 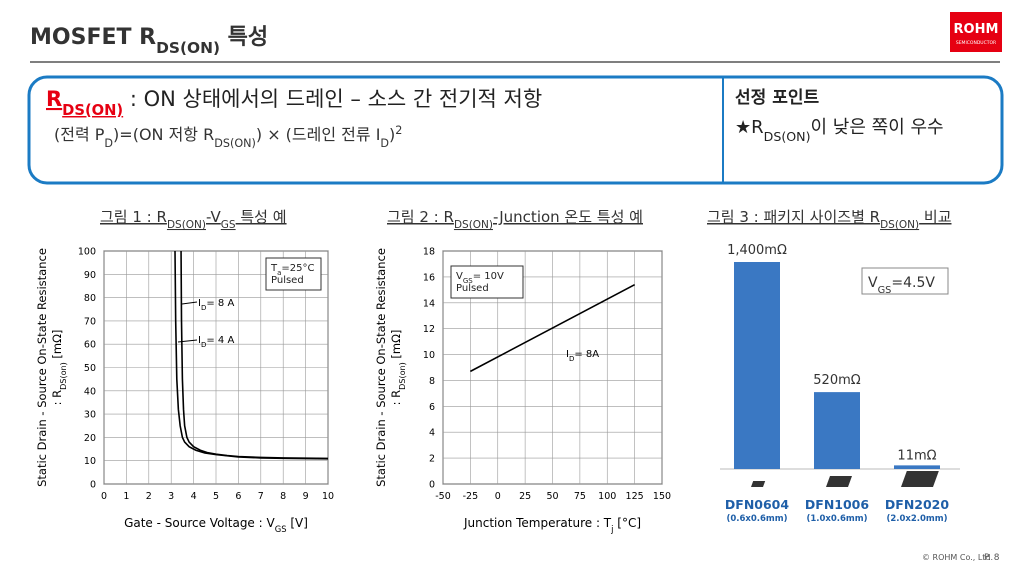 What do you see at coordinates (203, 345) in the screenshot?
I see `text-part: D` at bounding box center [203, 345].